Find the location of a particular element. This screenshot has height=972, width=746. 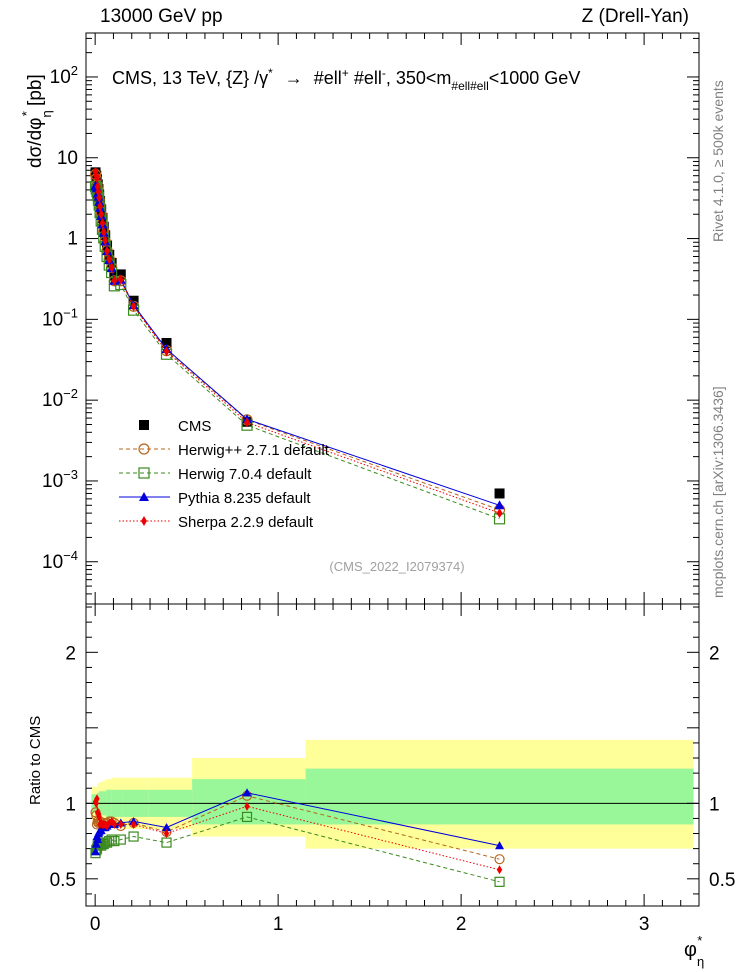

legend-entry-cms: CMS is located at coordinates (175, 426).